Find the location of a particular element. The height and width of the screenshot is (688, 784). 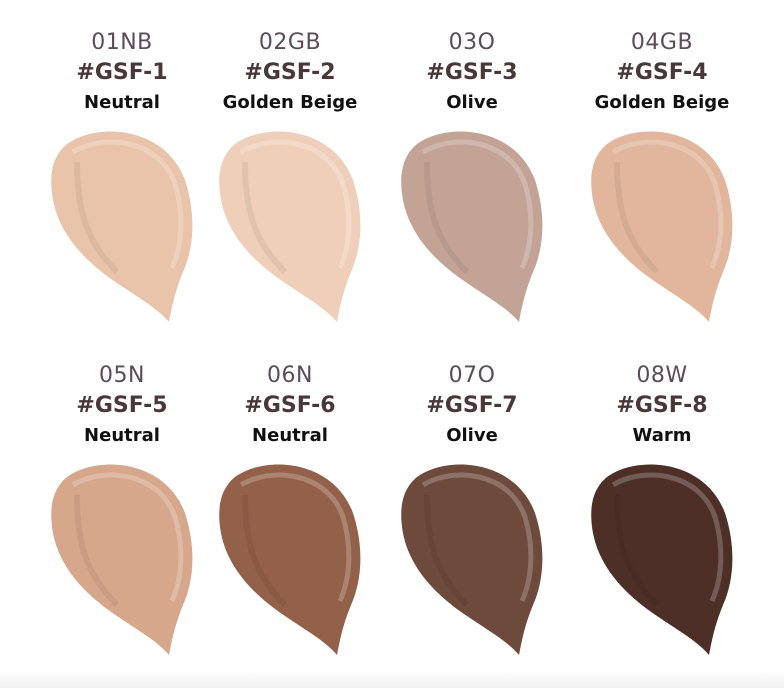

shade-code: 08W is located at coordinates (662, 375).